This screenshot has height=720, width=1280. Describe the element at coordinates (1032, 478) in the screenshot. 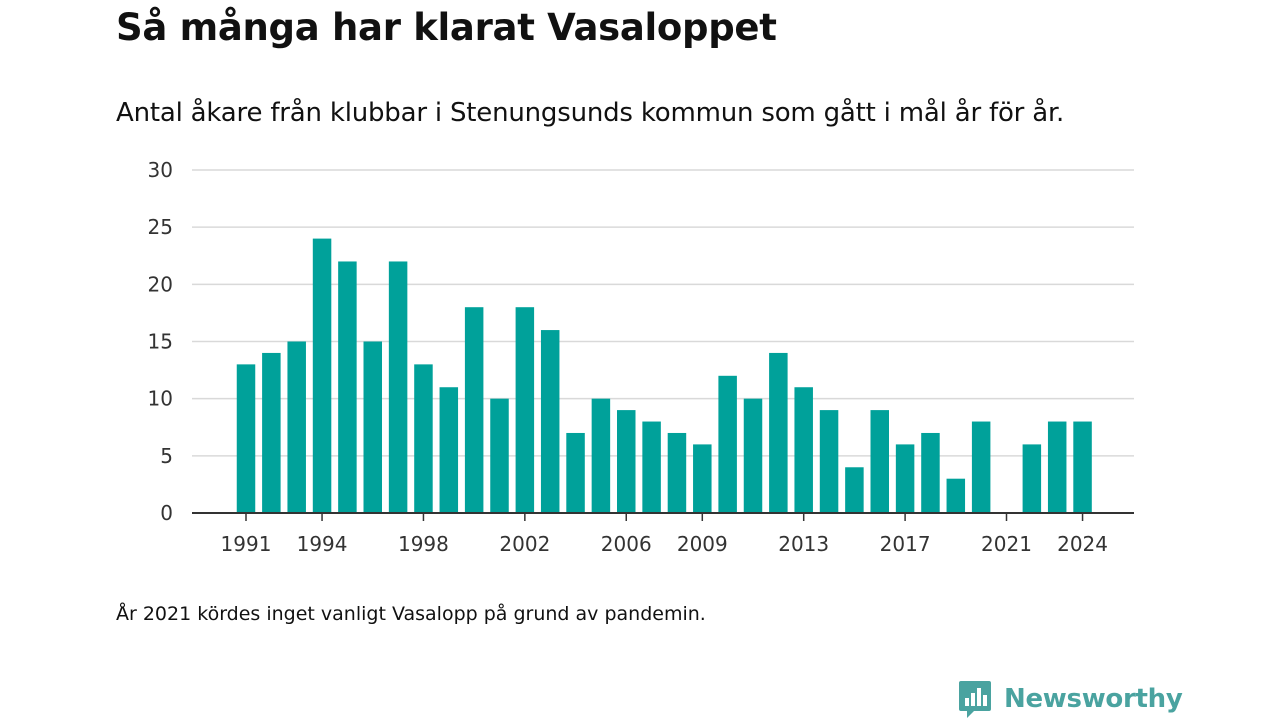

I see `bar-2022` at that location.